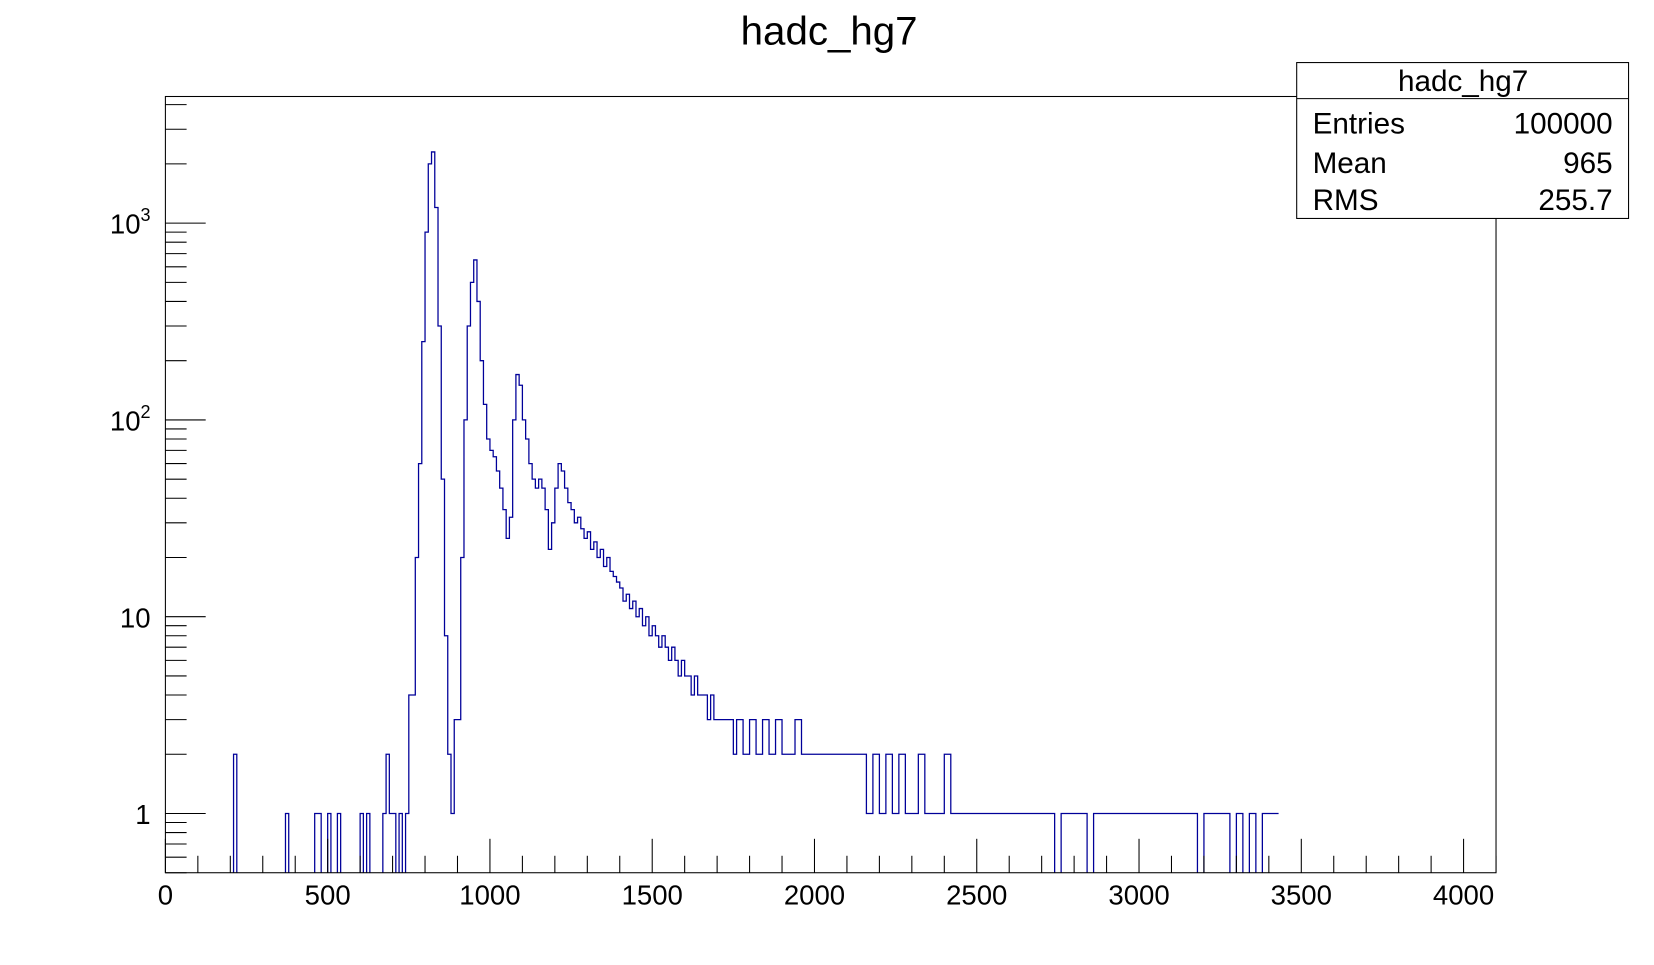 The image size is (1654, 965). What do you see at coordinates (814, 895) in the screenshot?
I see `x-tick-label: 2000` at bounding box center [814, 895].